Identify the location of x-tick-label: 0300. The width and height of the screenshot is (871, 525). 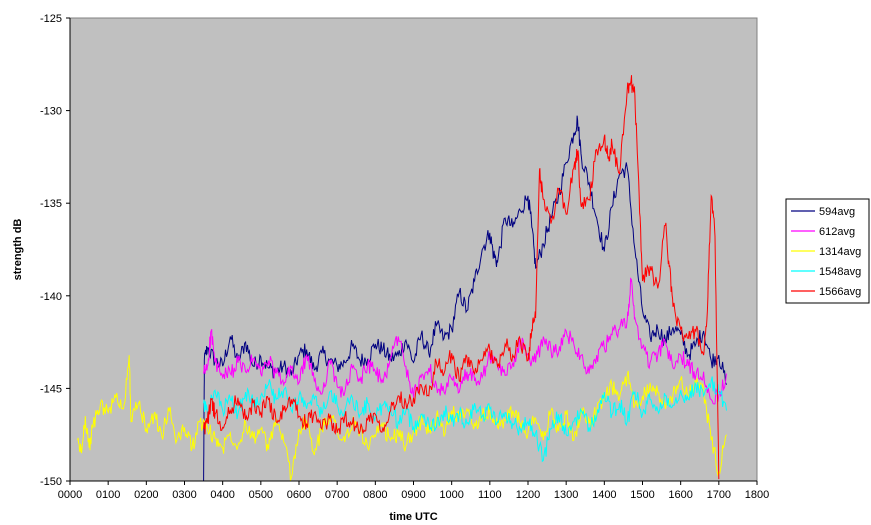
(184, 495).